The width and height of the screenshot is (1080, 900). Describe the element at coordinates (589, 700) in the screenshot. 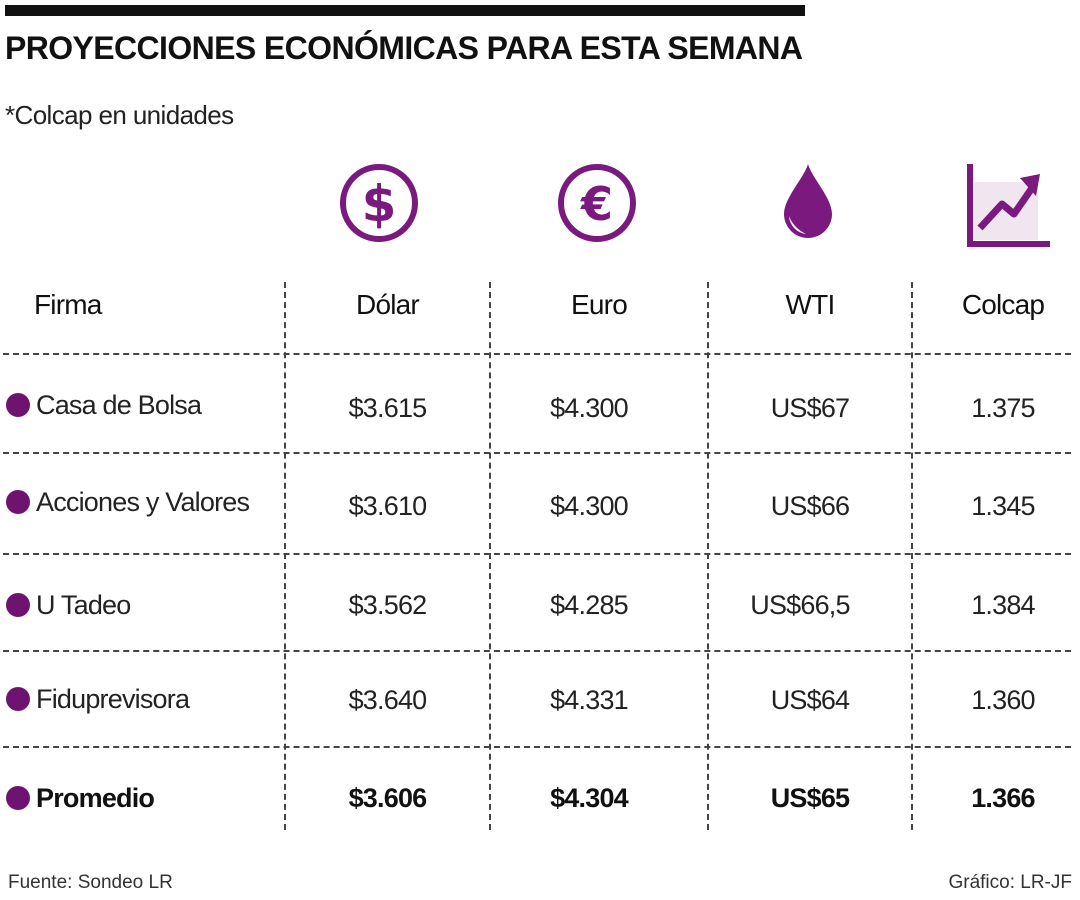

I see `euro-value: $4.331` at that location.